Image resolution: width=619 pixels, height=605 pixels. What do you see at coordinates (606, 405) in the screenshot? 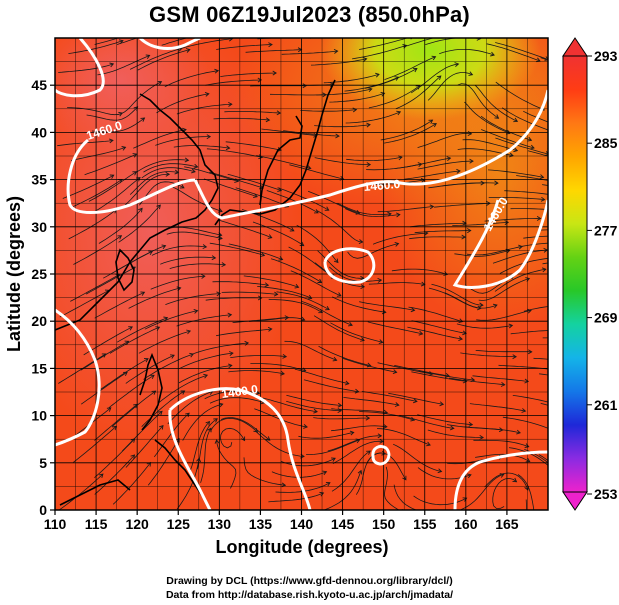
I see `colorbar-tick-label: 261` at bounding box center [606, 405].